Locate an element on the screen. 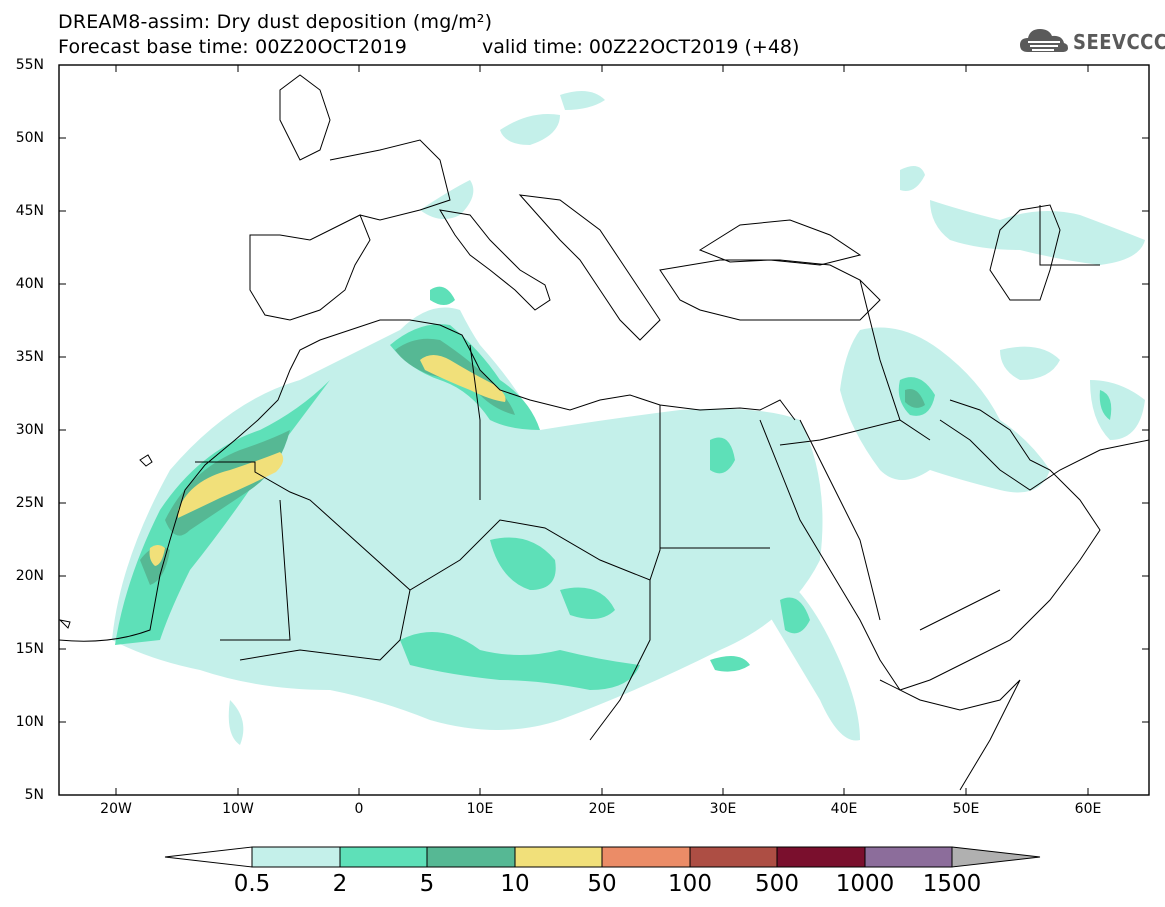 The height and width of the screenshot is (907, 1165). colorbar-label: 1000 is located at coordinates (865, 884).